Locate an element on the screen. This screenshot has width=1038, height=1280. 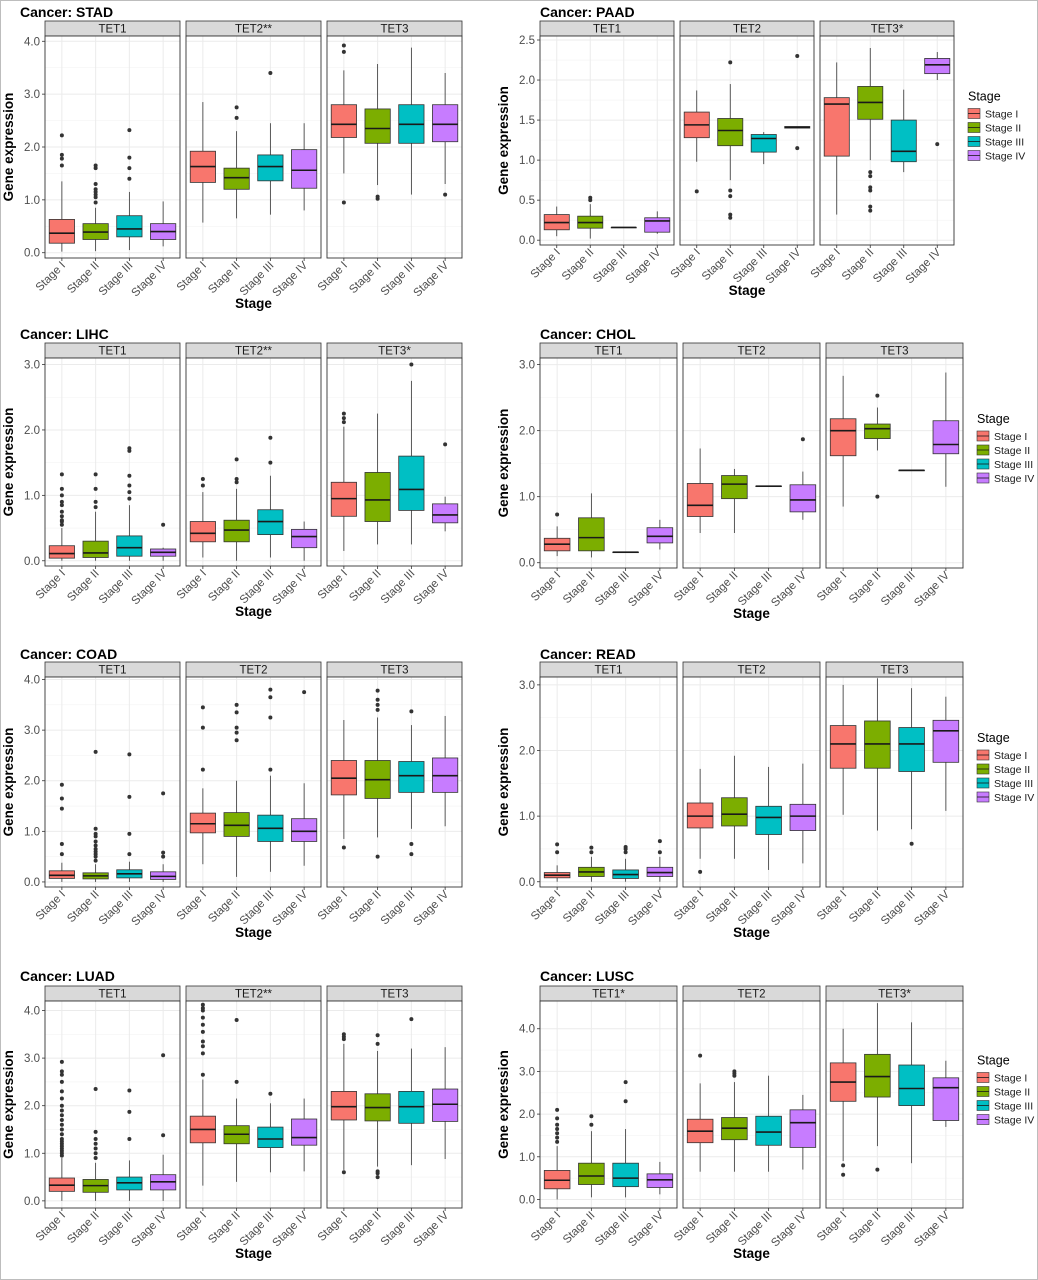
facet-label: TET1 is located at coordinates (608, 352).